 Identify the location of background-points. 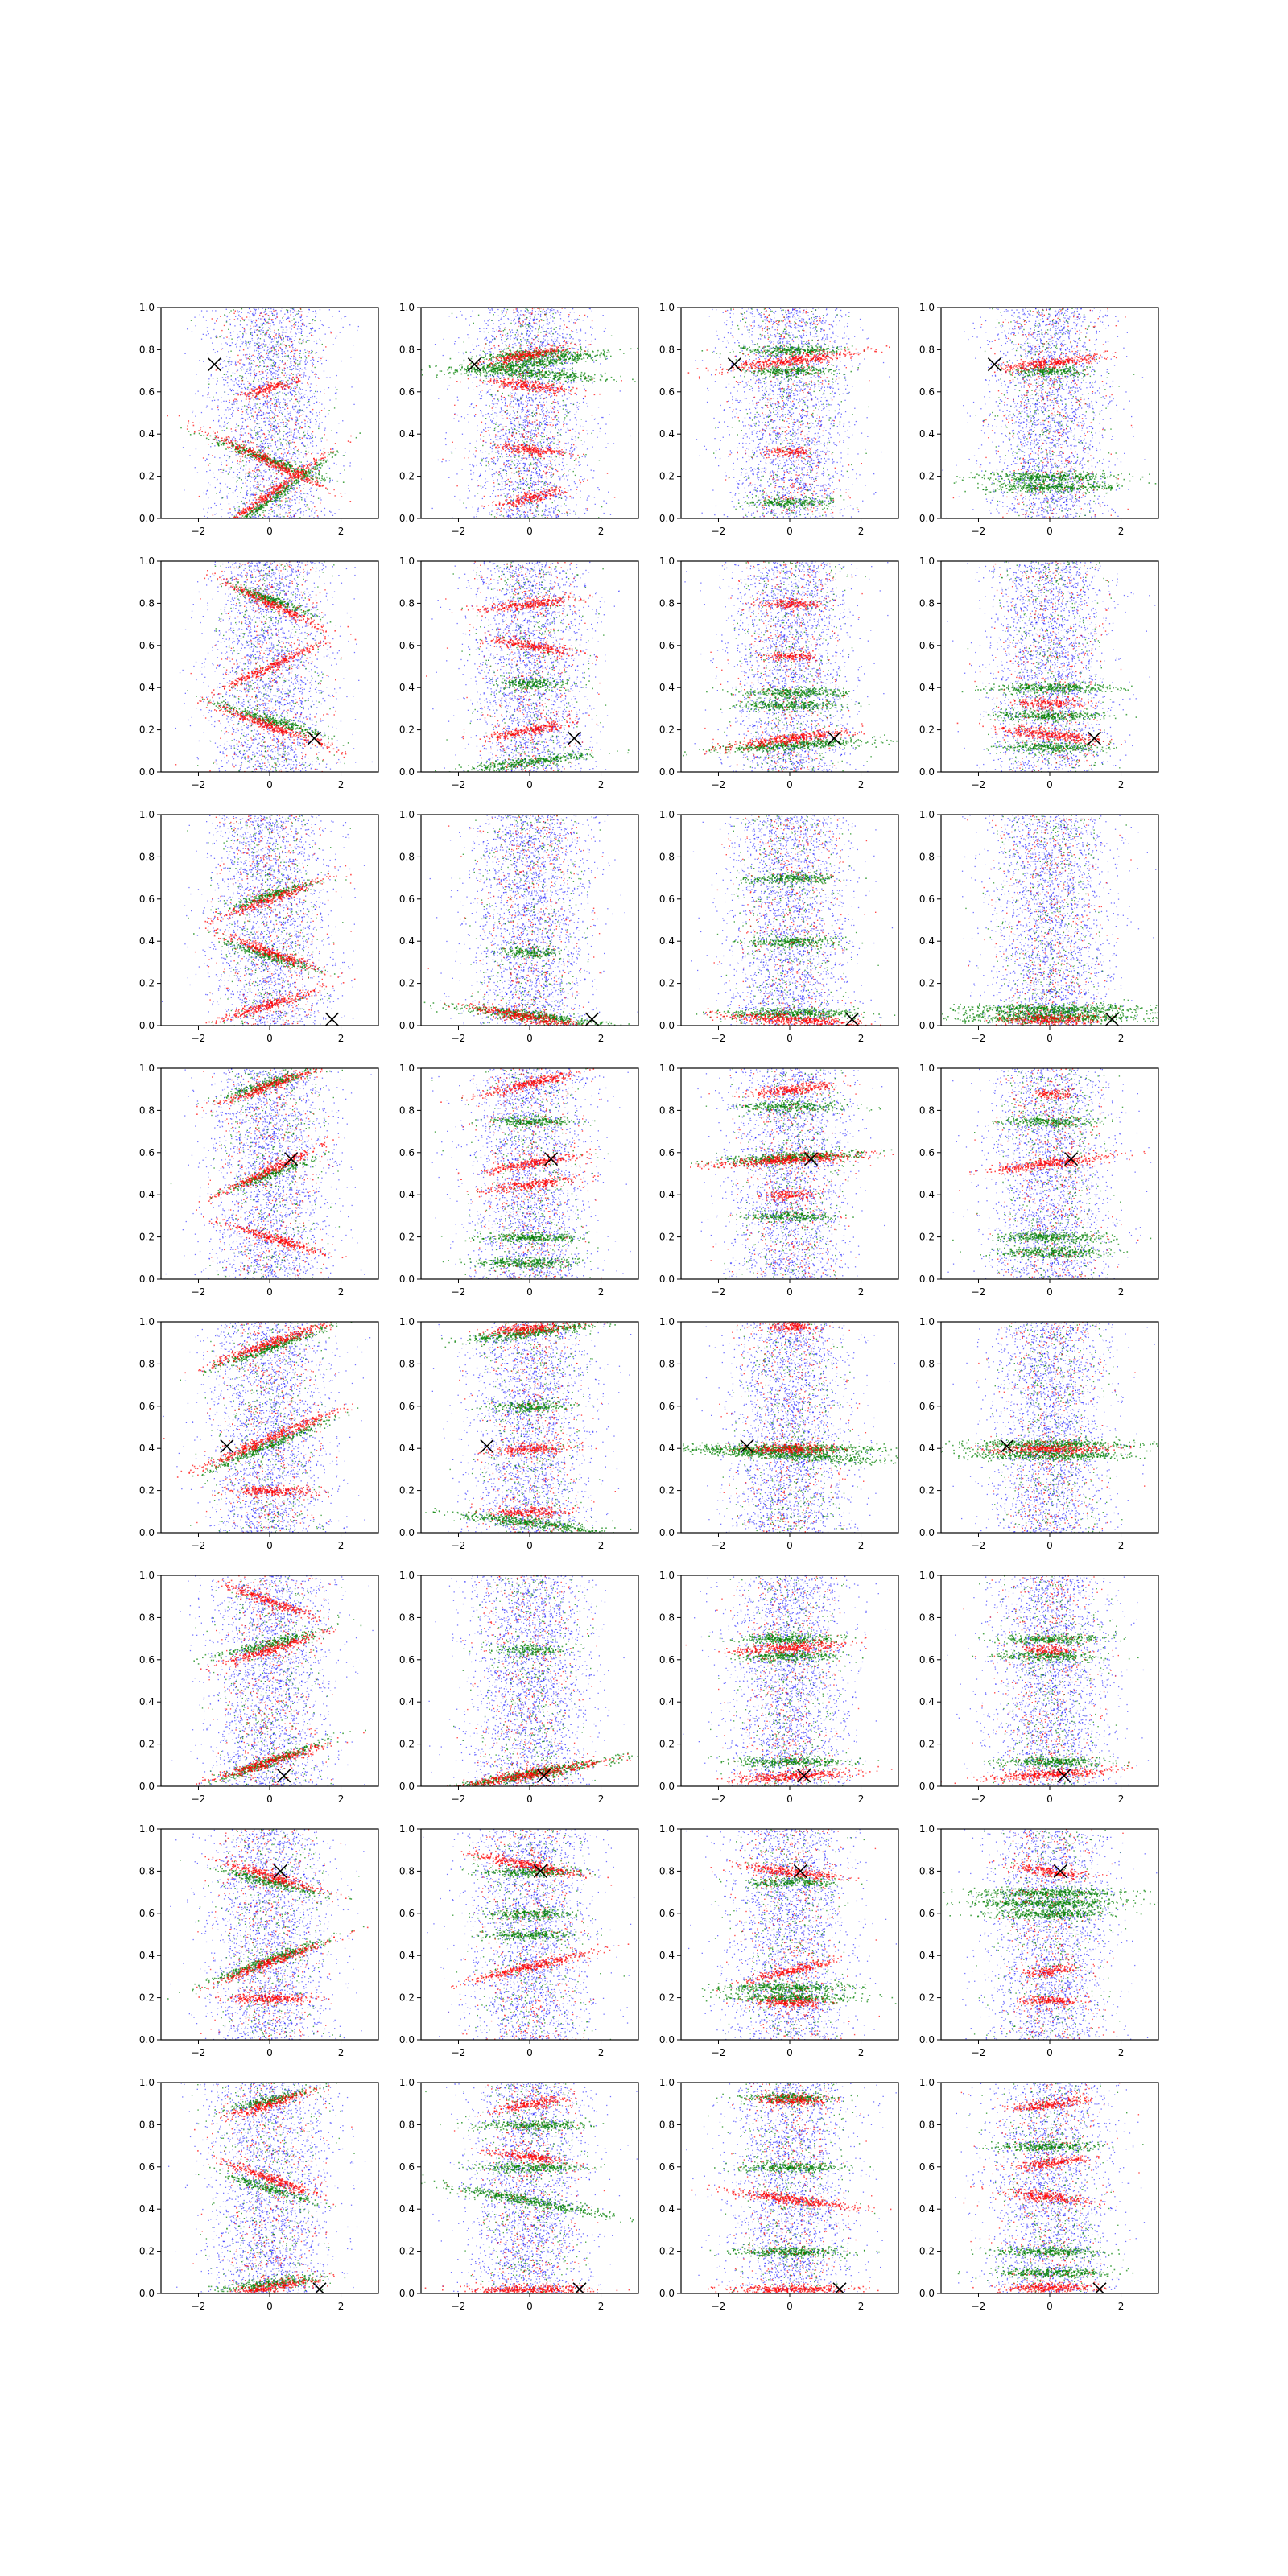
(531, 413).